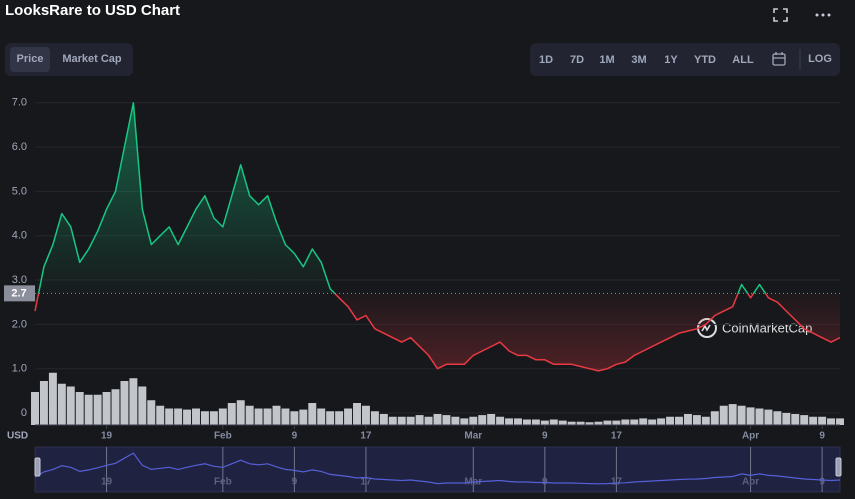 The image size is (855, 499). I want to click on log-button: LOG, so click(820, 59).